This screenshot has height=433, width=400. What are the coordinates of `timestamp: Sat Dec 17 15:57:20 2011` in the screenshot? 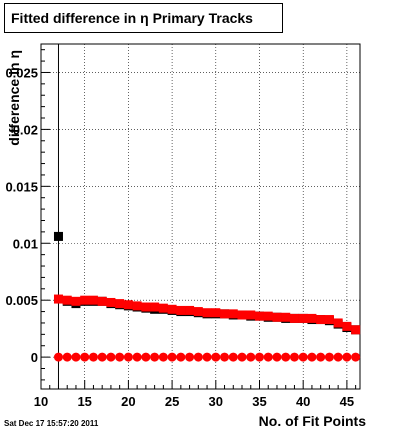 It's located at (51, 423).